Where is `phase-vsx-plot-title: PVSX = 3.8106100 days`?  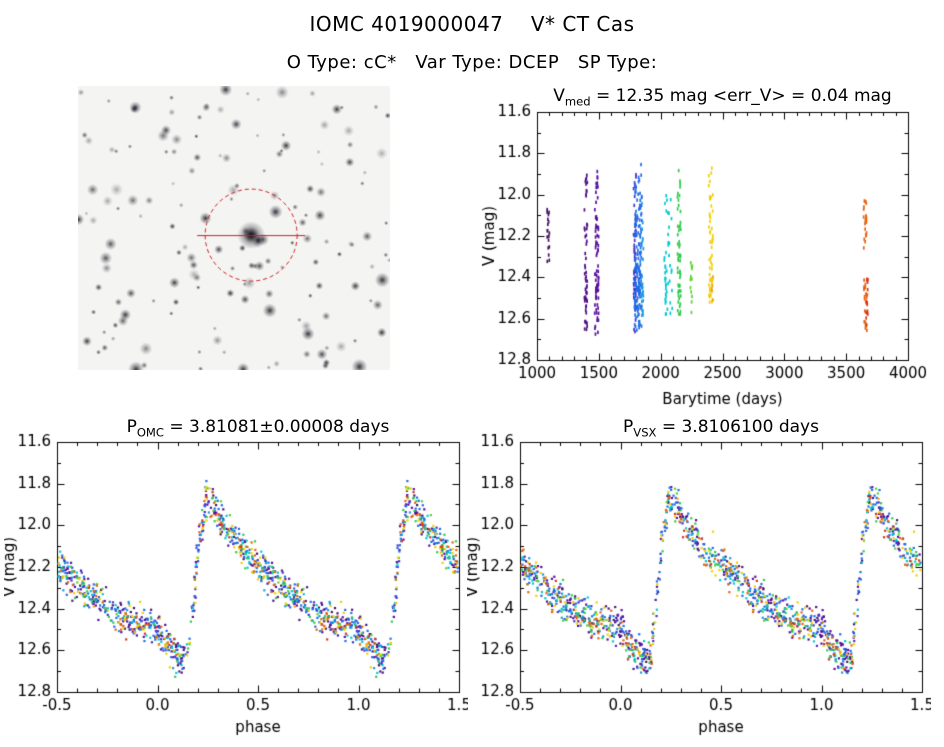
phase-vsx-plot-title: PVSX = 3.8106100 days is located at coordinates (721, 428).